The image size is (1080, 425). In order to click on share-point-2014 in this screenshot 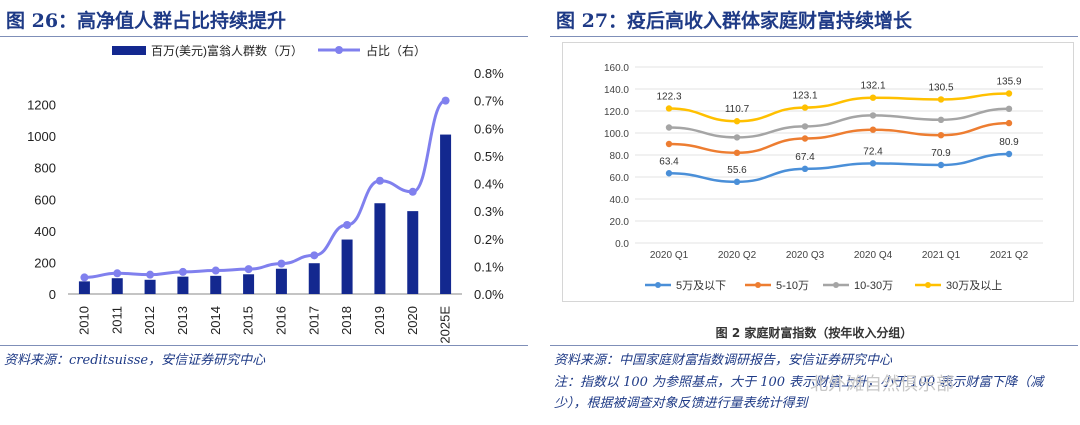, I will do `click(215, 270)`.